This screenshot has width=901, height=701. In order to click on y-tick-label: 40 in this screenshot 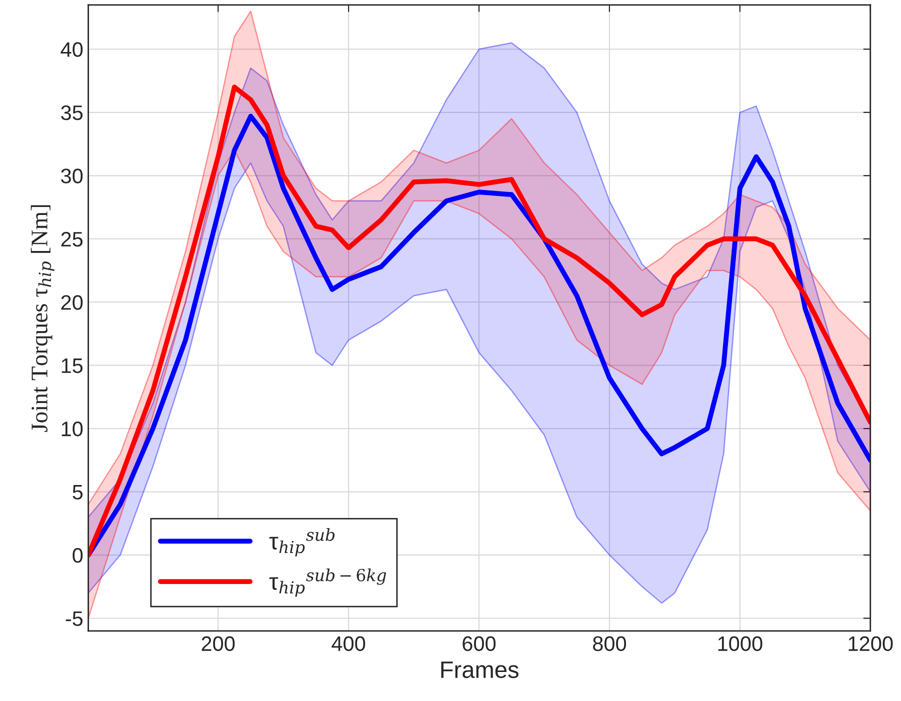, I will do `click(71, 49)`.